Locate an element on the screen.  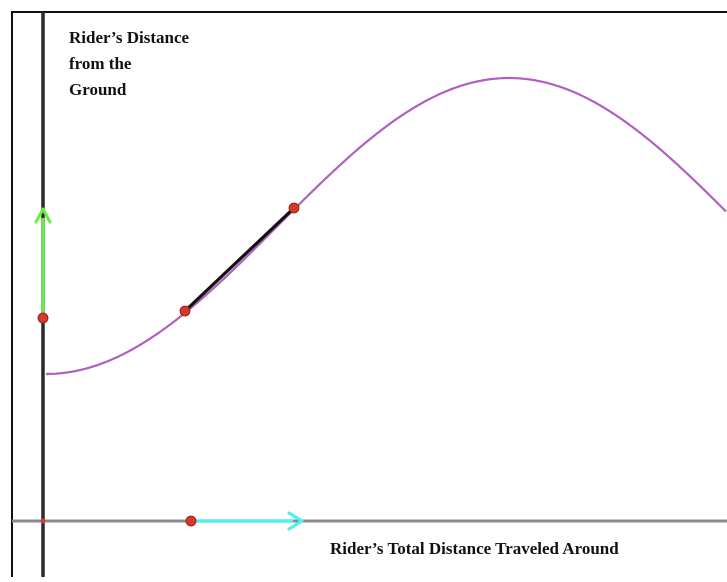
y-axis-label-line-1: Rider’s Distance is located at coordinates (129, 37).